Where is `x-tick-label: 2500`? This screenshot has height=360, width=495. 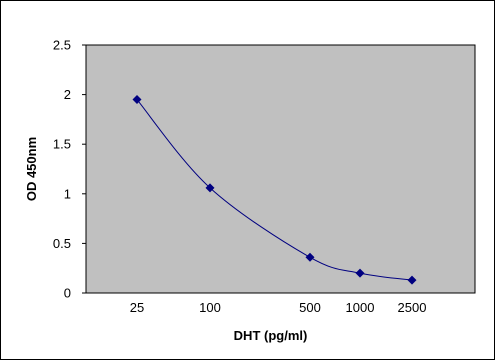 x-tick-label: 2500 is located at coordinates (412, 307).